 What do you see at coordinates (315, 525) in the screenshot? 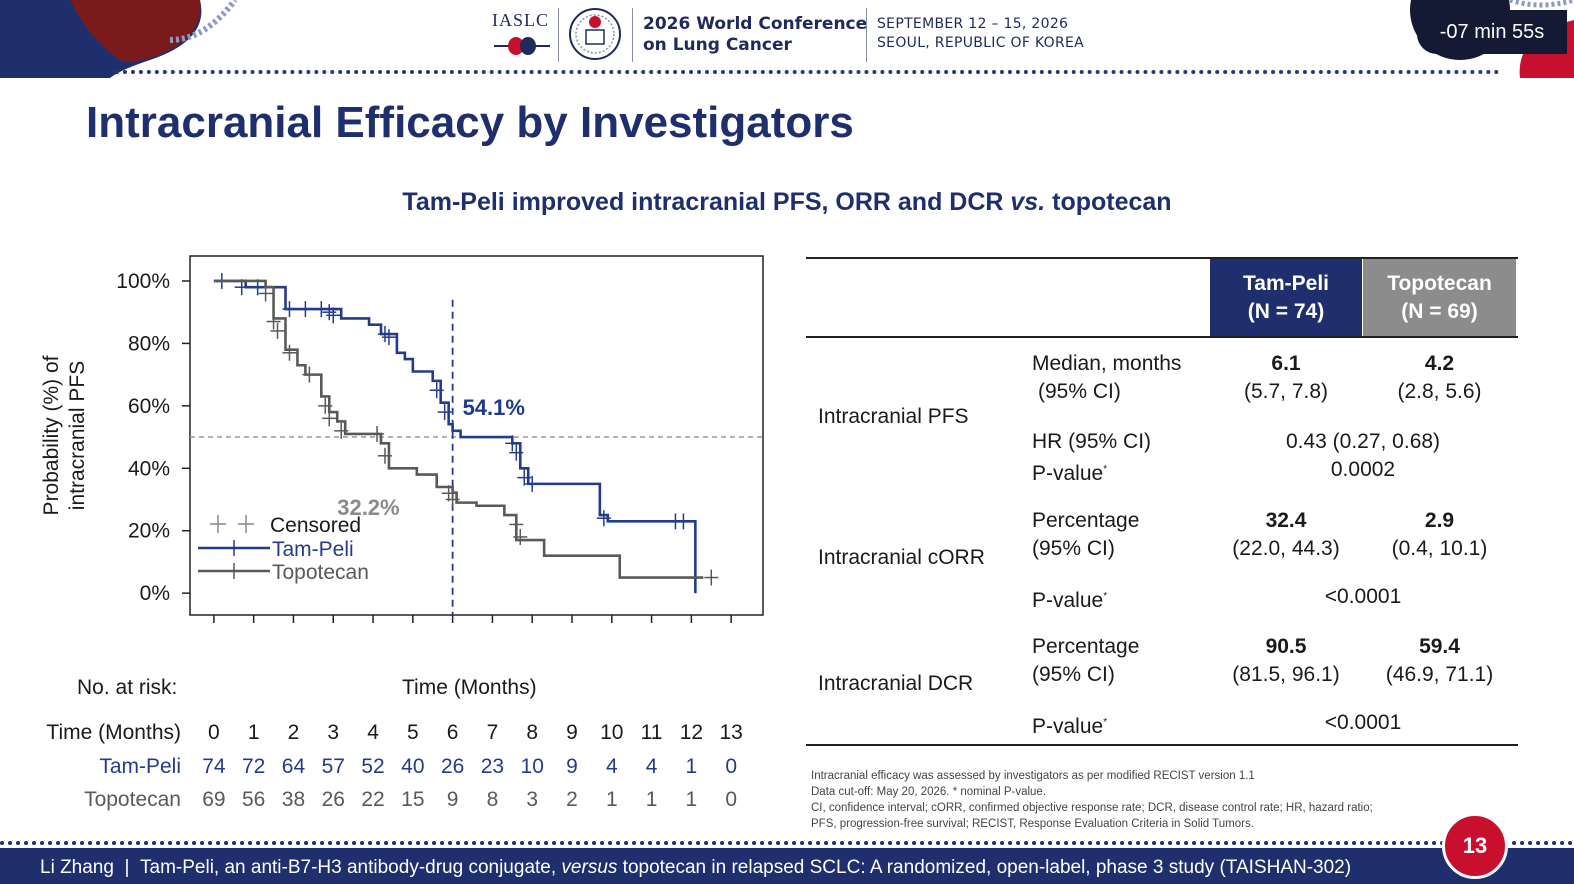
I see `legend-censored-label: Censored` at bounding box center [315, 525].